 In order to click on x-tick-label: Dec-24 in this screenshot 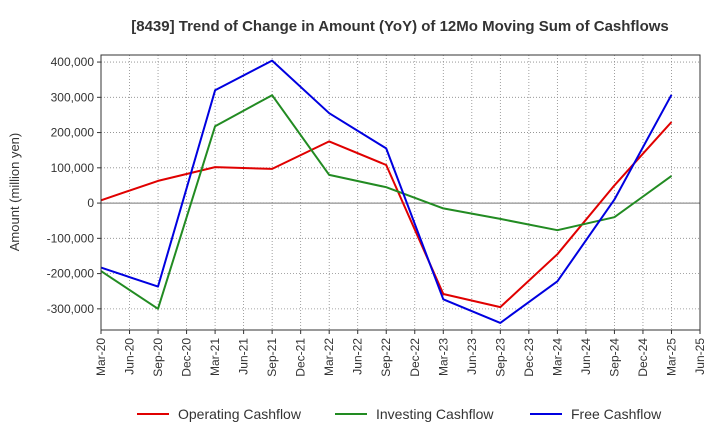, I will do `click(643, 357)`.